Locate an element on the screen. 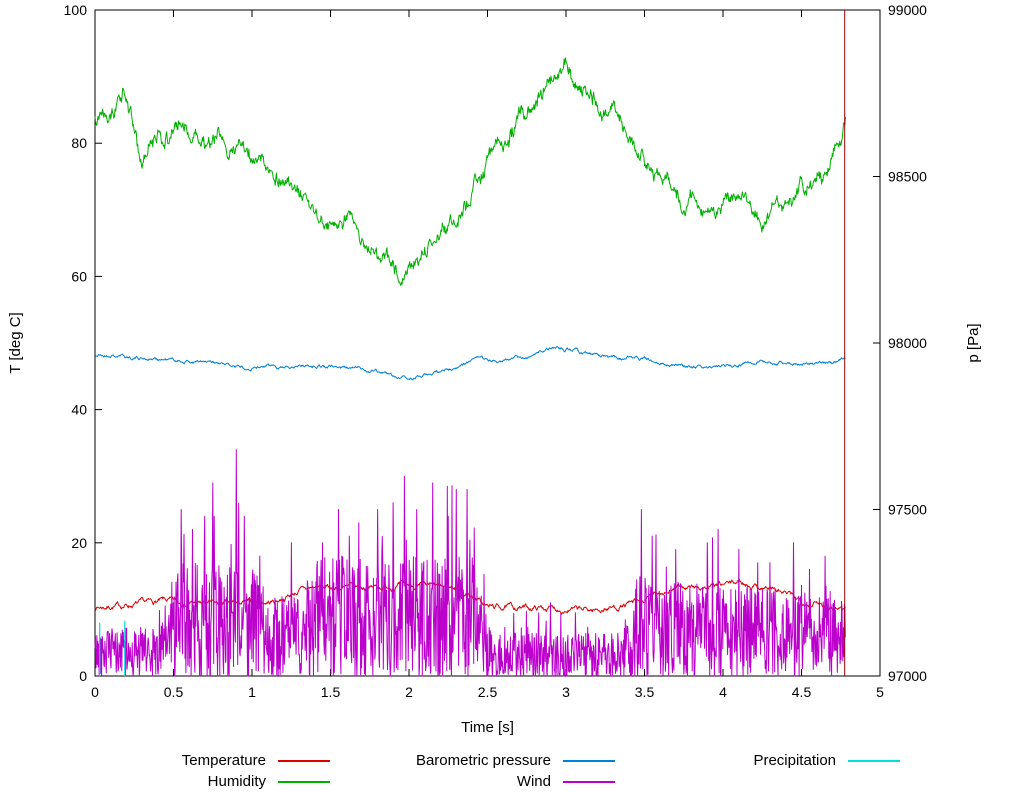 This screenshot has height=800, width=1024. legend-item-temperature: Temperature is located at coordinates (256, 760).